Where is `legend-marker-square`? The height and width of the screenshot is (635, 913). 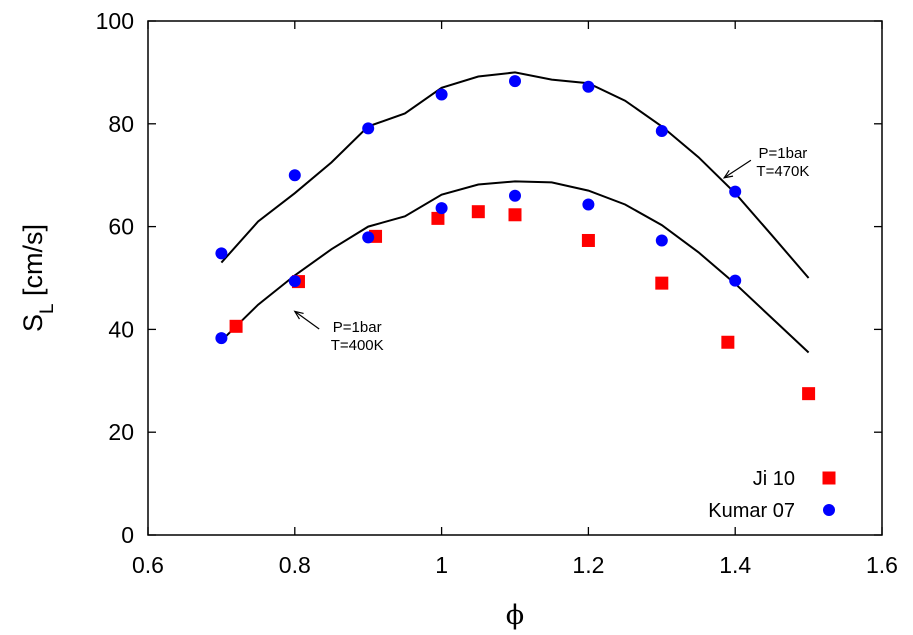
legend-marker-square is located at coordinates (829, 478).